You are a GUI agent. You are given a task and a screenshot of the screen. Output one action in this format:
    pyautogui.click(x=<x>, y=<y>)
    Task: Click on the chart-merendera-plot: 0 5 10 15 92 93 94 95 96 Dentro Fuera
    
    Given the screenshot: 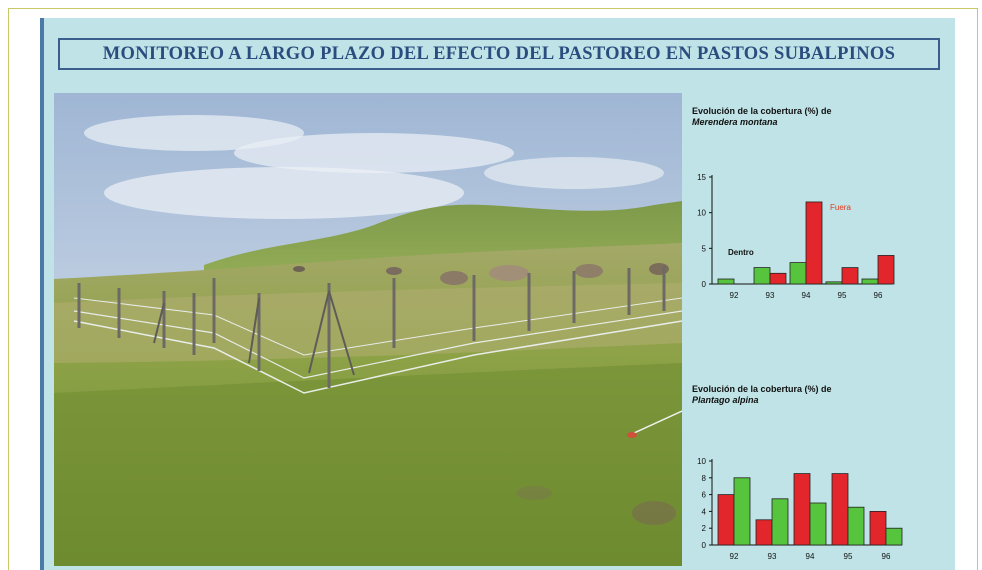 What is the action you would take?
    pyautogui.click(x=796, y=236)
    